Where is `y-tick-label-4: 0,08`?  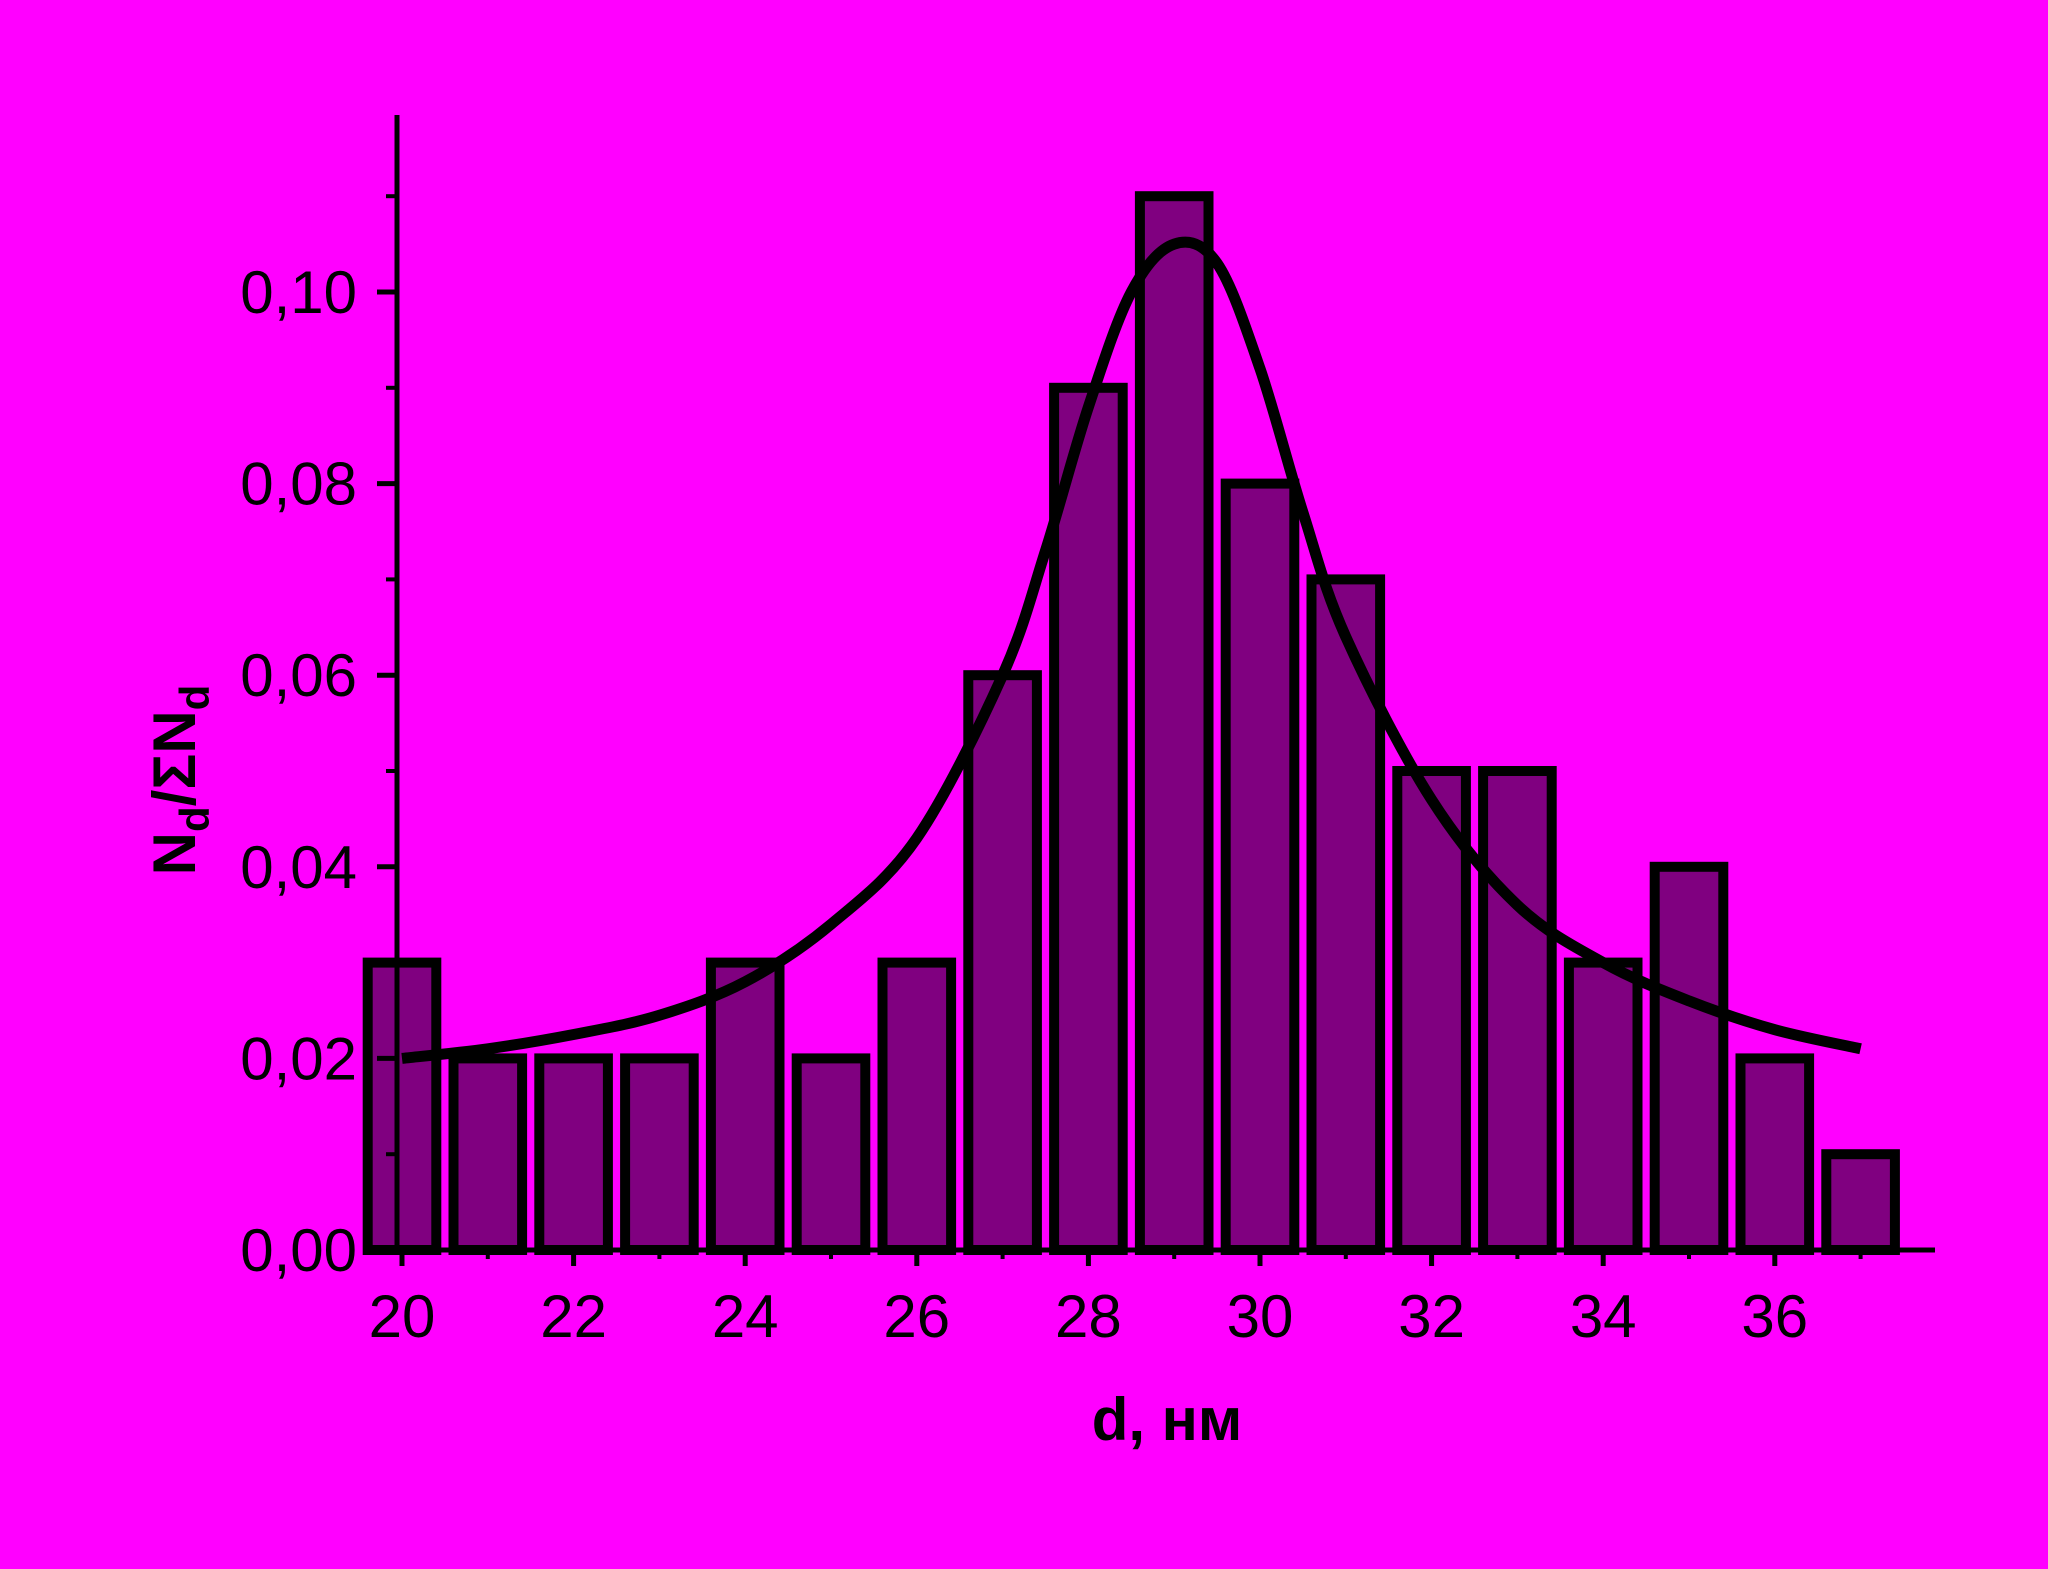 y-tick-label-4: 0,08 is located at coordinates (298, 484).